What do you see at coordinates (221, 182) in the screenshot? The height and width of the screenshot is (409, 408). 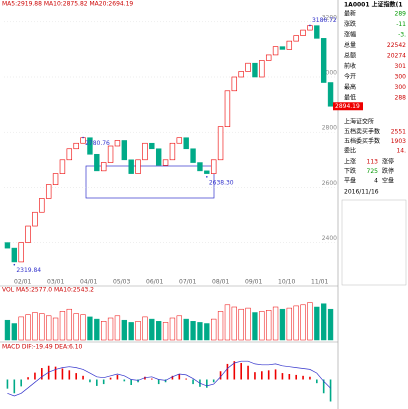 I see `annotation-label: 2638.30` at bounding box center [221, 182].